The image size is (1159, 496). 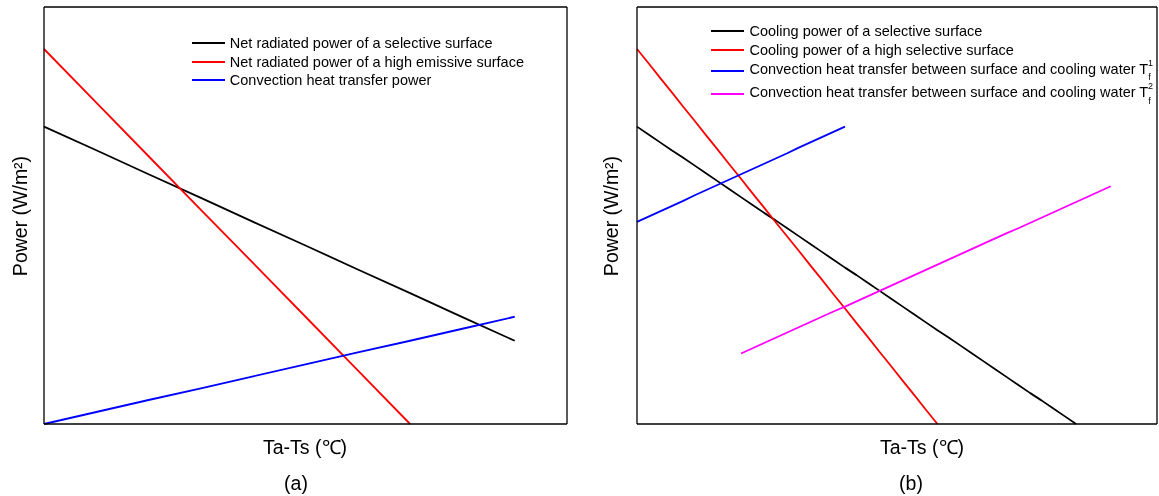 What do you see at coordinates (296, 483) in the screenshot?
I see `text: (a)` at bounding box center [296, 483].